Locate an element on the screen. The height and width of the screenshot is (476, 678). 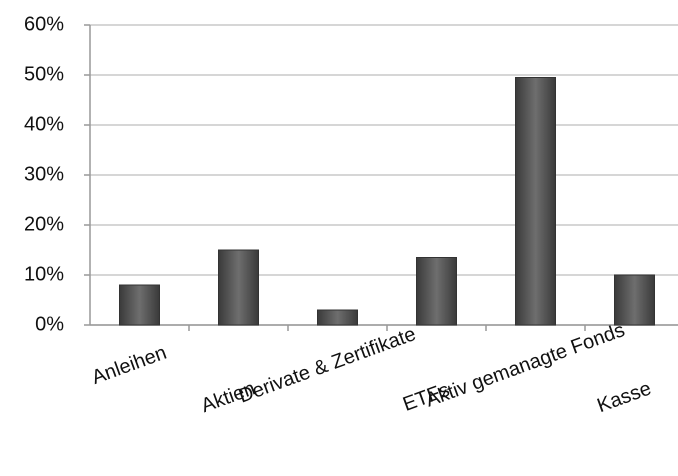
y-tick-label: 60% is located at coordinates (44, 24).